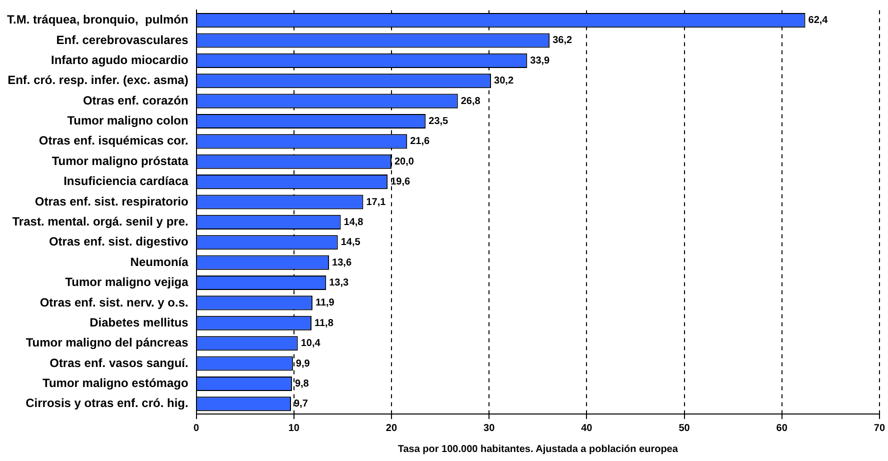  What do you see at coordinates (376, 202) in the screenshot?
I see `data-label: 17,1` at bounding box center [376, 202].